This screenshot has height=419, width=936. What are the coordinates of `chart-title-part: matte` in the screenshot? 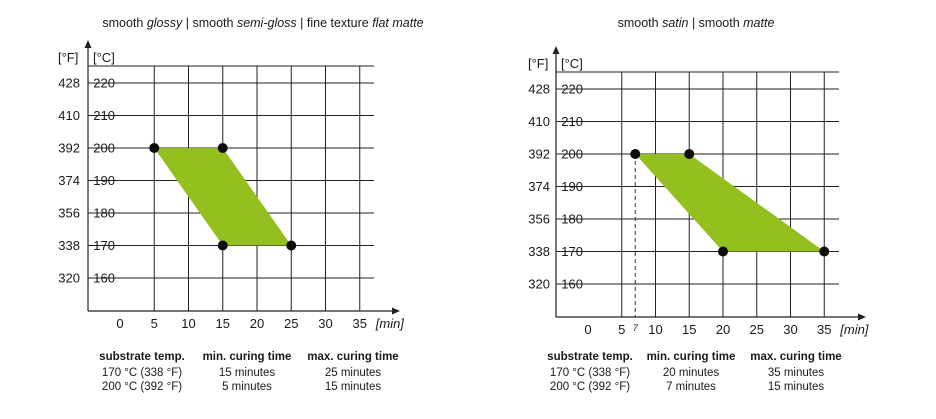 It's located at (758, 23).